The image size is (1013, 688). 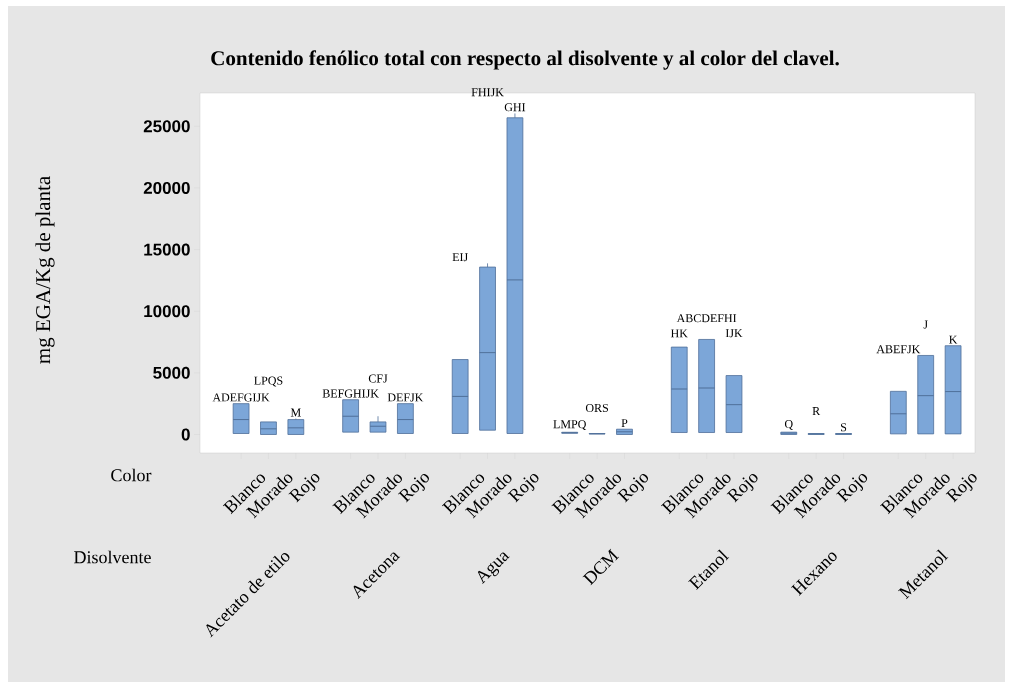 I want to click on text: BEFGHIJK, so click(x=350, y=393).